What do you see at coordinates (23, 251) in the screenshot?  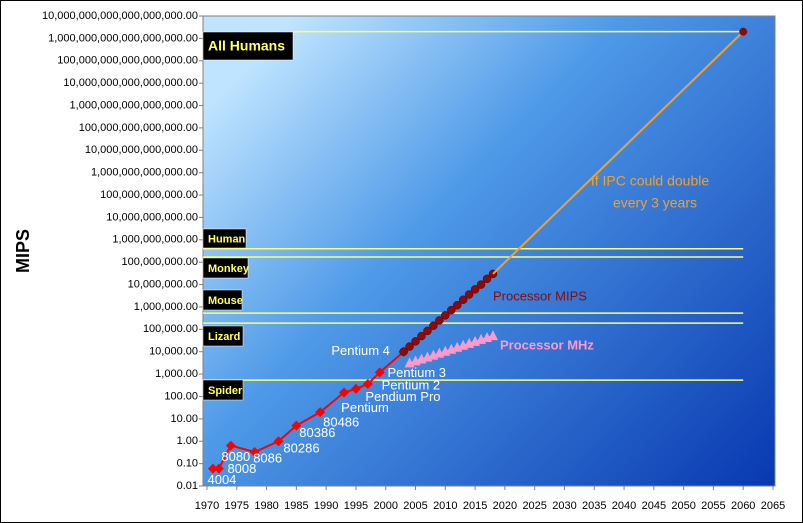 I see `y-axis-title: MIPS` at bounding box center [23, 251].